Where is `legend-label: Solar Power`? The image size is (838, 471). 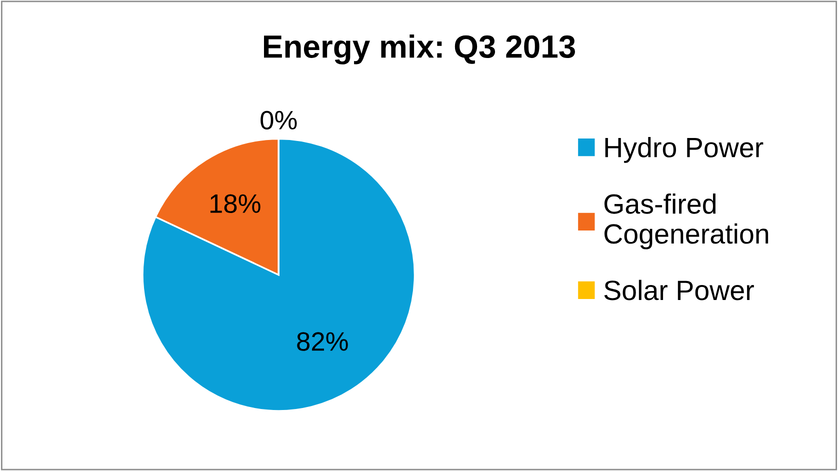
legend-label: Solar Power is located at coordinates (679, 290).